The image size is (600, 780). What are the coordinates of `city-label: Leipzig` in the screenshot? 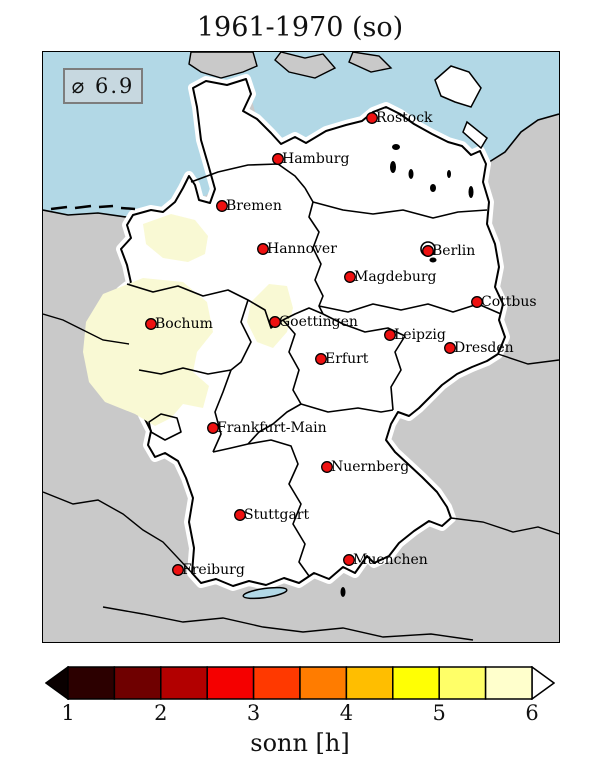 It's located at (420, 335).